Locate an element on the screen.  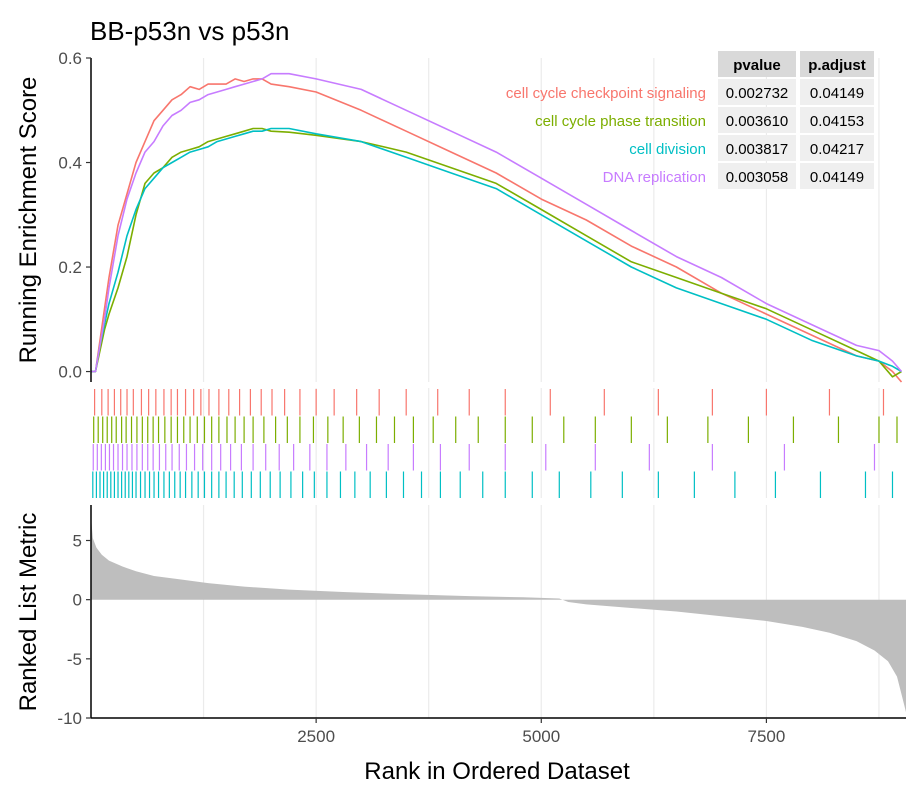
legend-pvalue-value: 0.003610 is located at coordinates (757, 121).